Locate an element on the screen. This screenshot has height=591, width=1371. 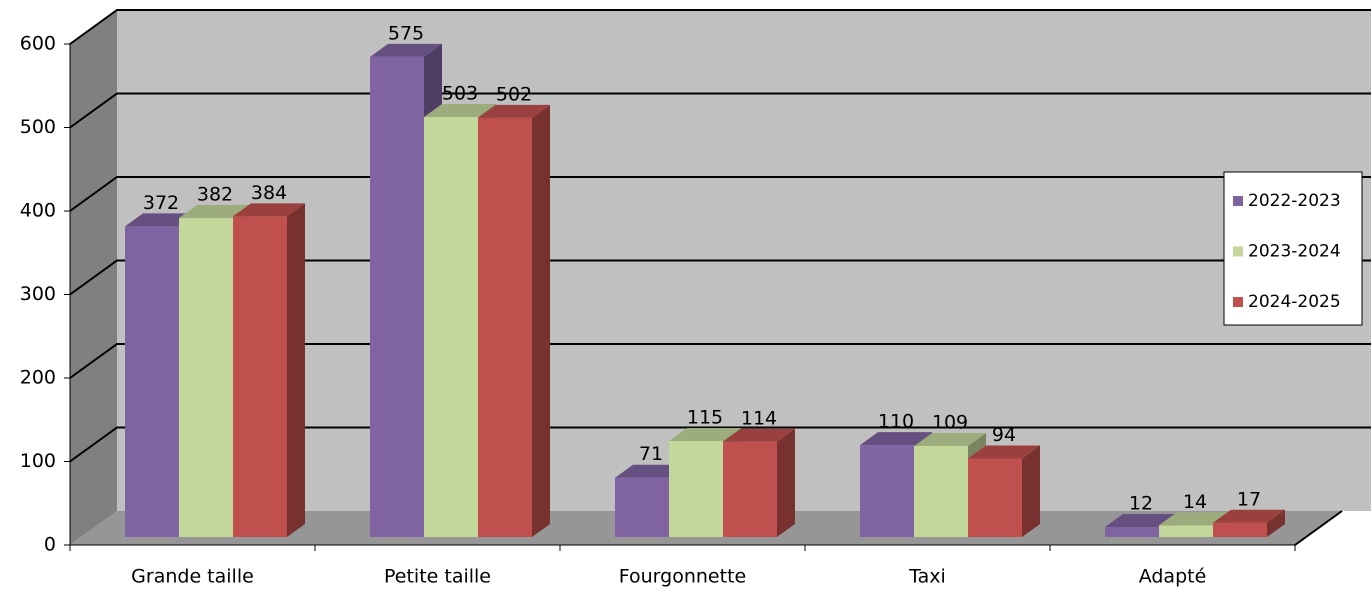
legend-label: 2022-2023 is located at coordinates (1294, 201).